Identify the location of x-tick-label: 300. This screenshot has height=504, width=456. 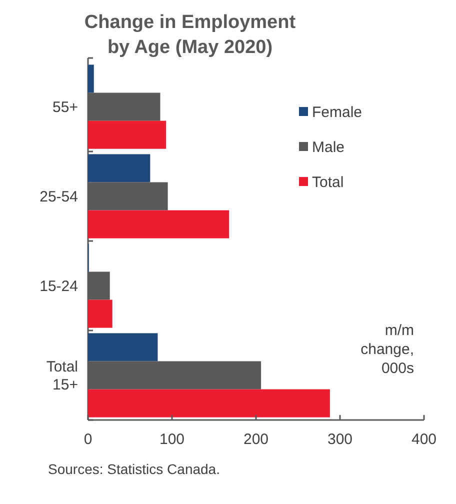
(340, 439).